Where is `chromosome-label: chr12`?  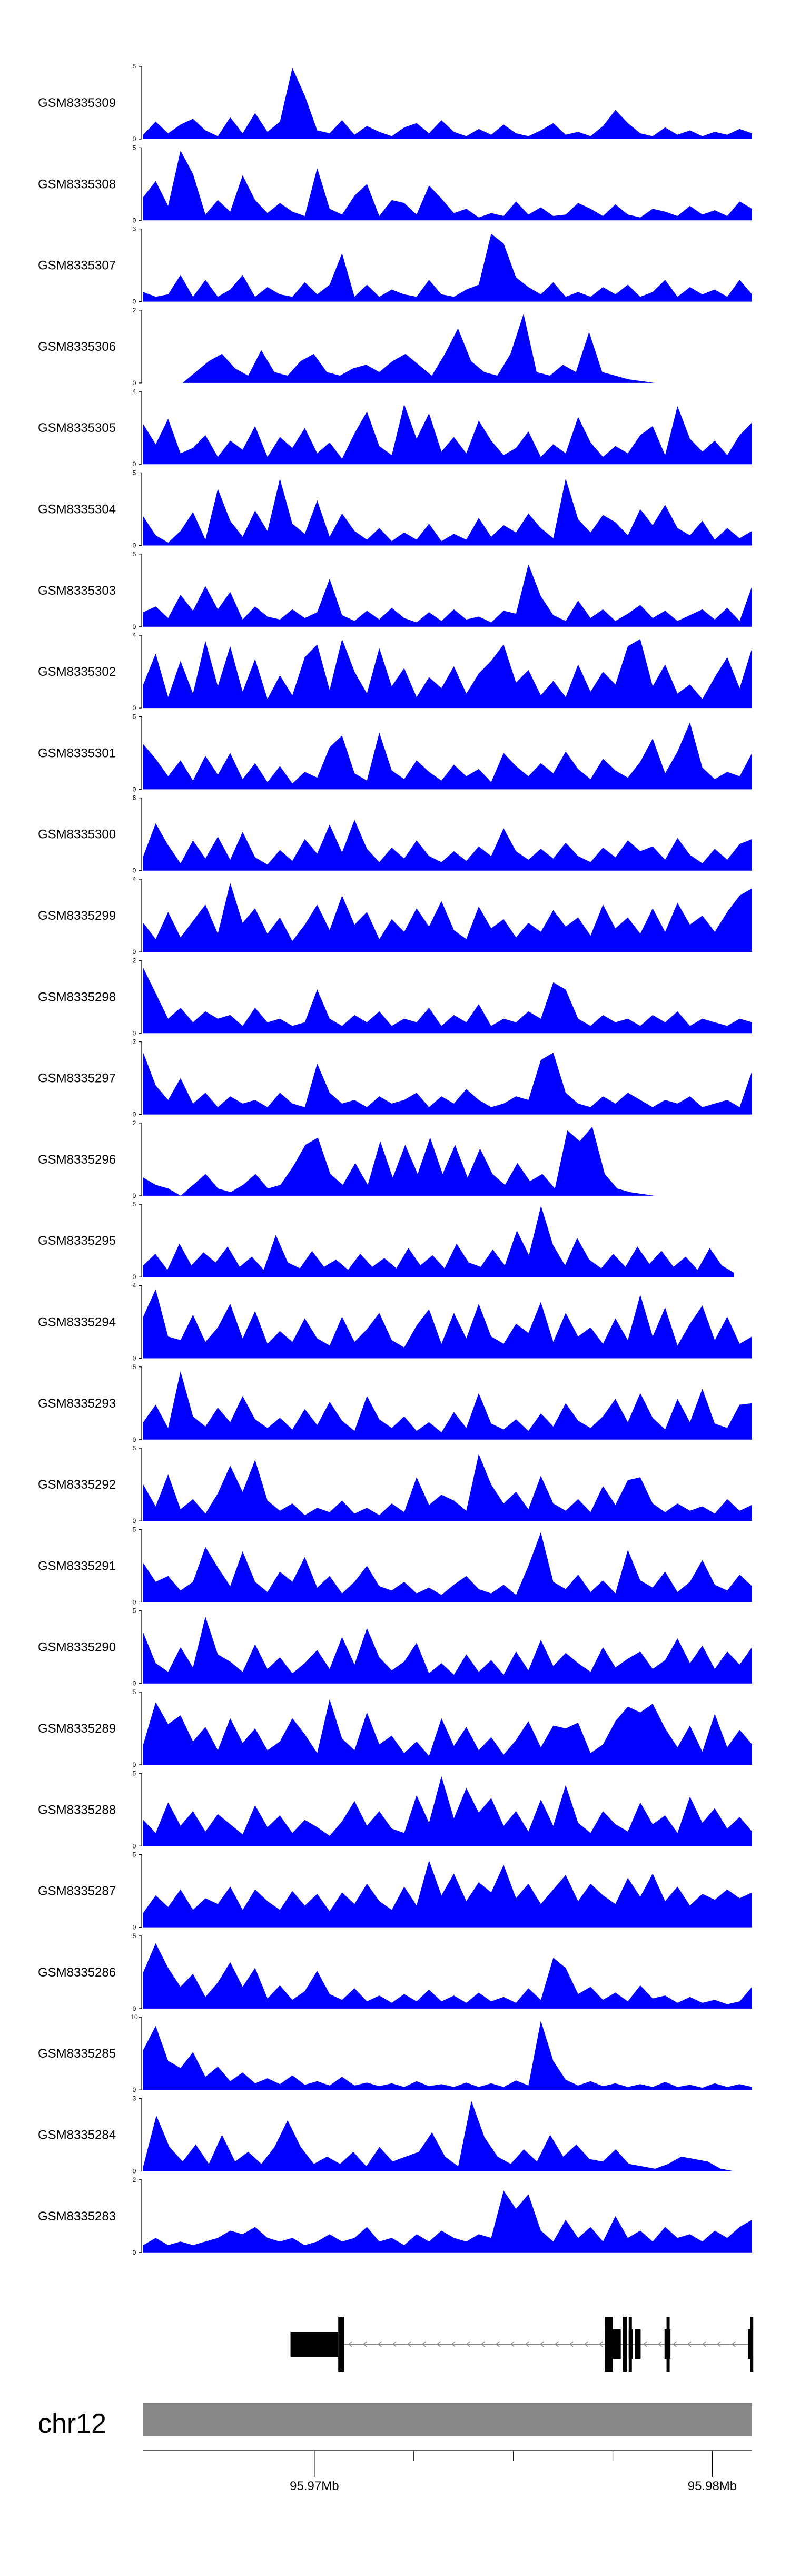
chromosome-label: chr12 is located at coordinates (72, 2424).